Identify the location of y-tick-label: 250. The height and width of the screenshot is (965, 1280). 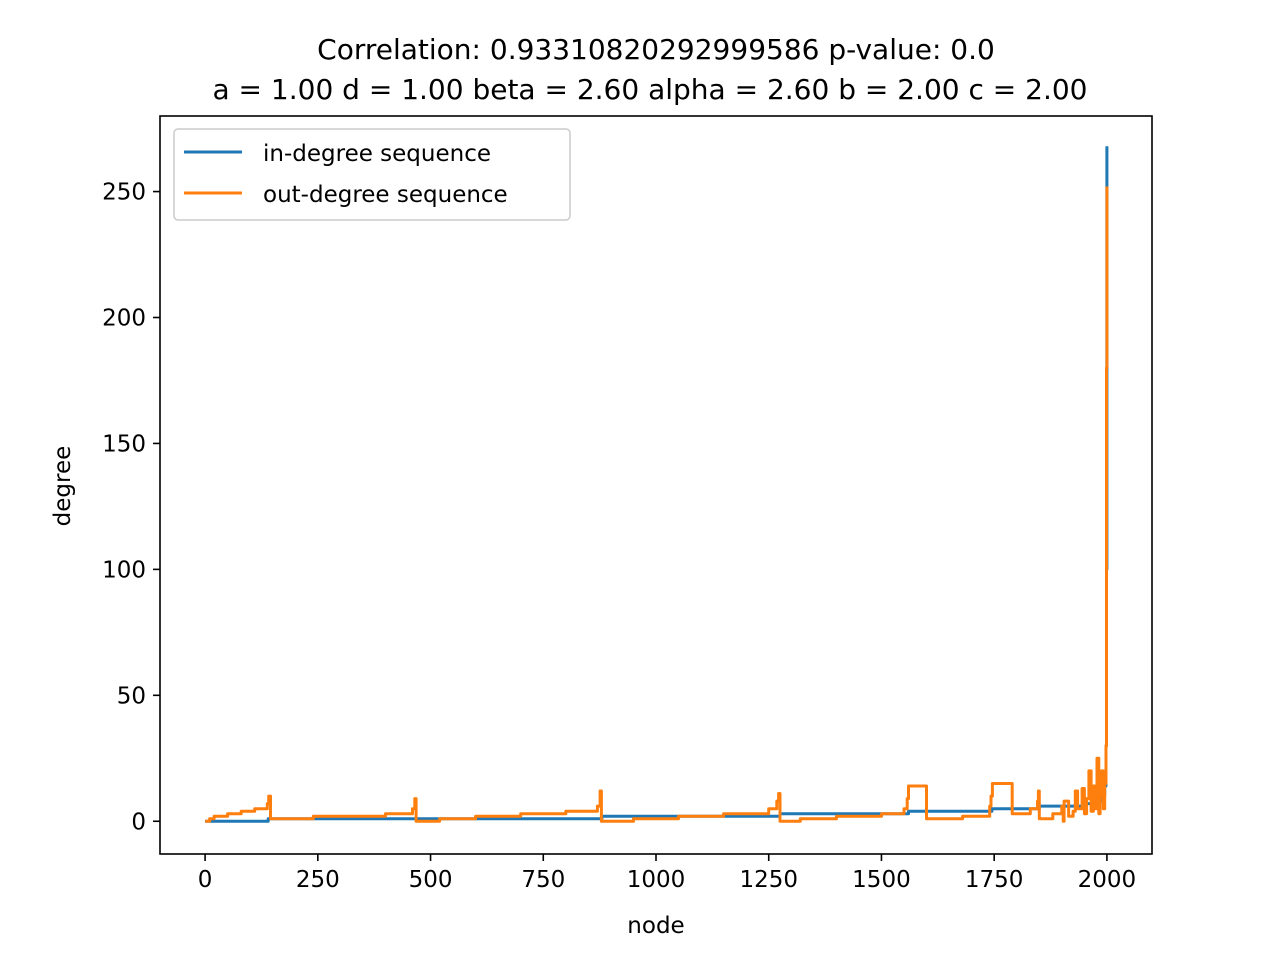
(124, 193).